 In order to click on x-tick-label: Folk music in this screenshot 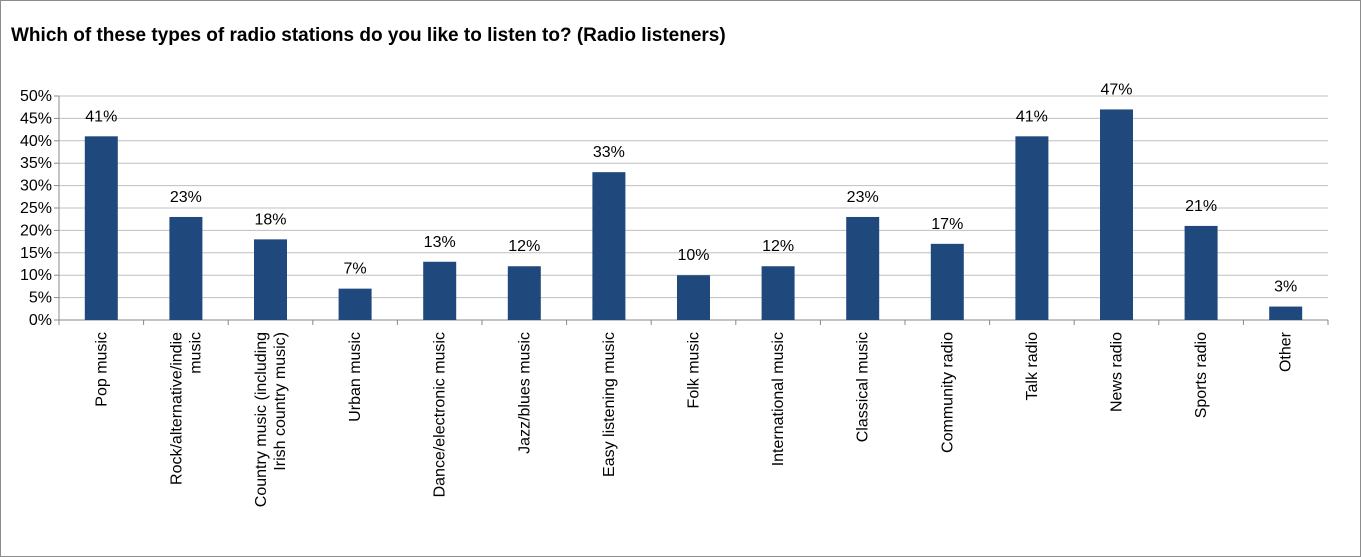, I will do `click(694, 370)`.